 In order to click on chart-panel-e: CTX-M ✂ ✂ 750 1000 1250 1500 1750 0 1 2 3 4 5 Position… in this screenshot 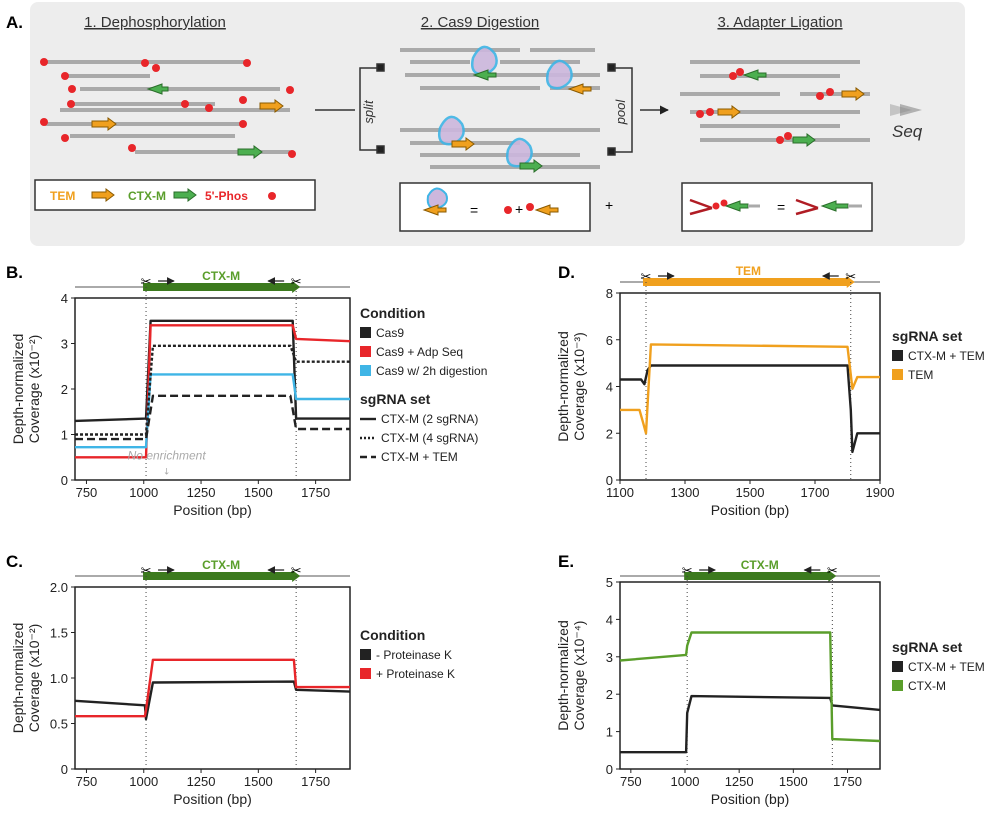, I will do `click(770, 682)`.